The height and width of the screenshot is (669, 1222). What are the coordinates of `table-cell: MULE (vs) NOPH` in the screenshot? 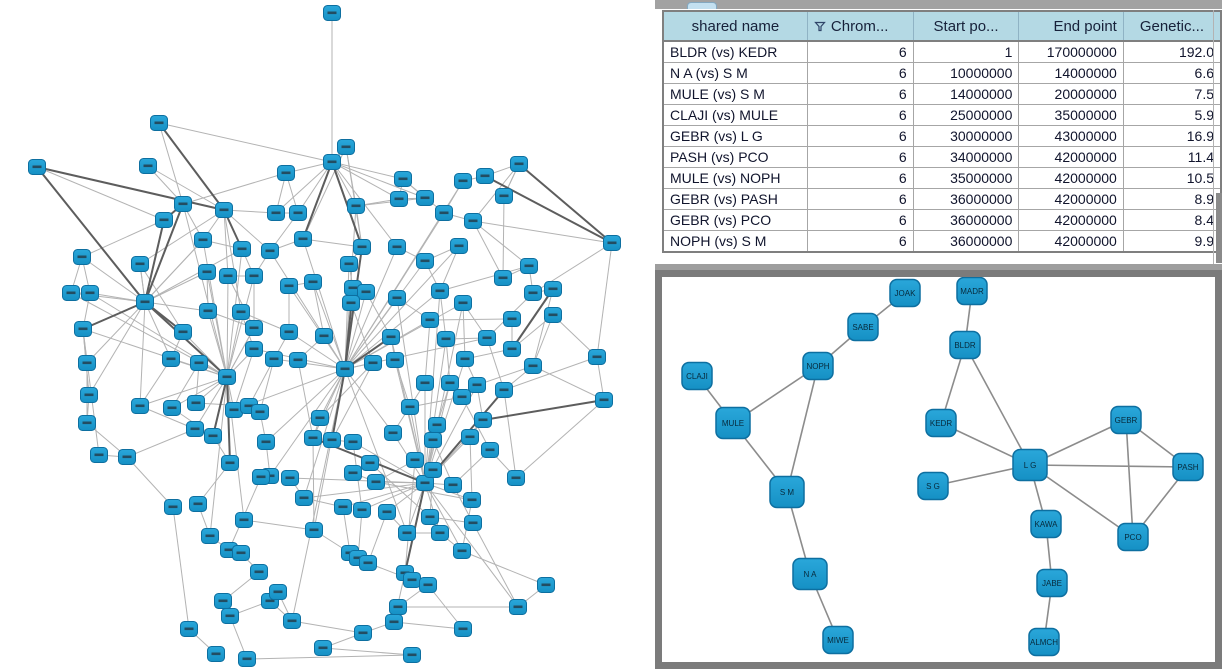 It's located at (735, 178).